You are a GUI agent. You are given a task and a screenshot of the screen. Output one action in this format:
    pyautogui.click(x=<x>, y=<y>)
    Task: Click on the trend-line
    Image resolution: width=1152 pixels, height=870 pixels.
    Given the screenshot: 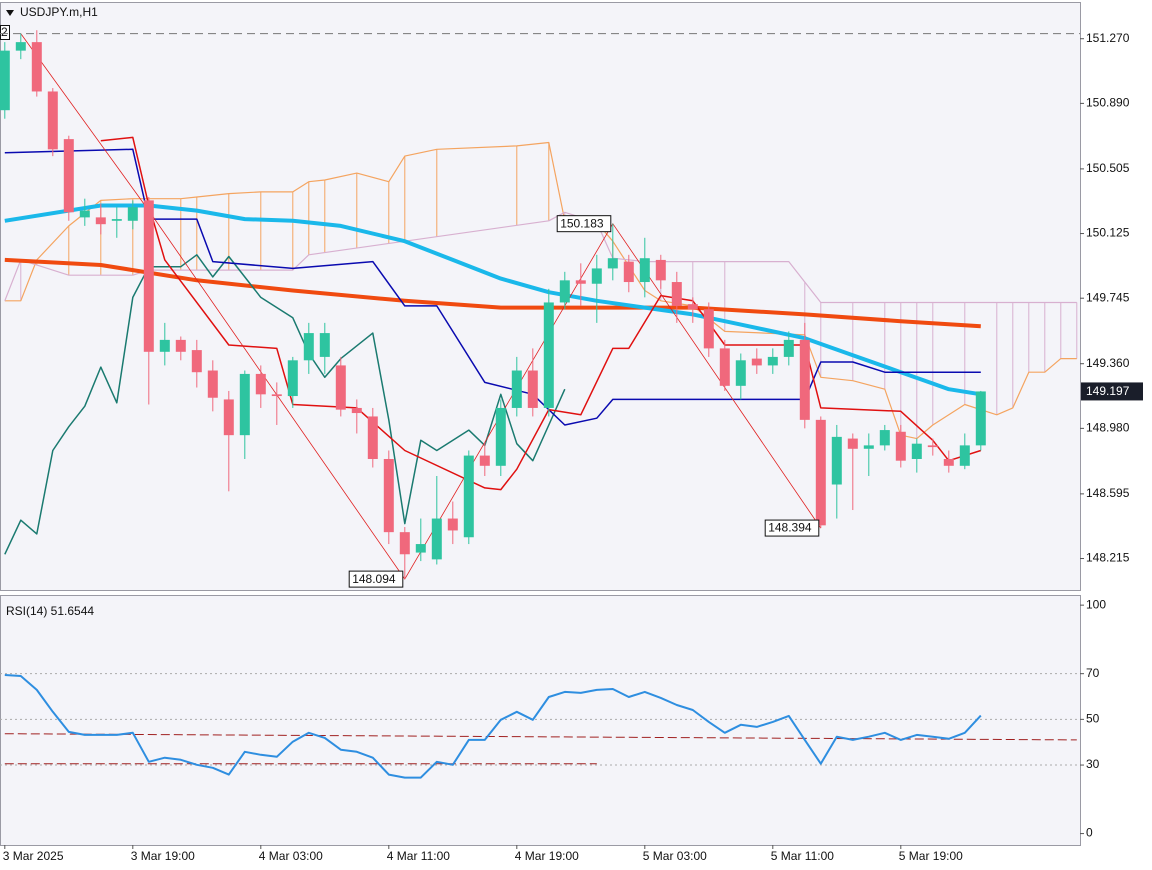 What is the action you would take?
    pyautogui.click(x=540, y=737)
    